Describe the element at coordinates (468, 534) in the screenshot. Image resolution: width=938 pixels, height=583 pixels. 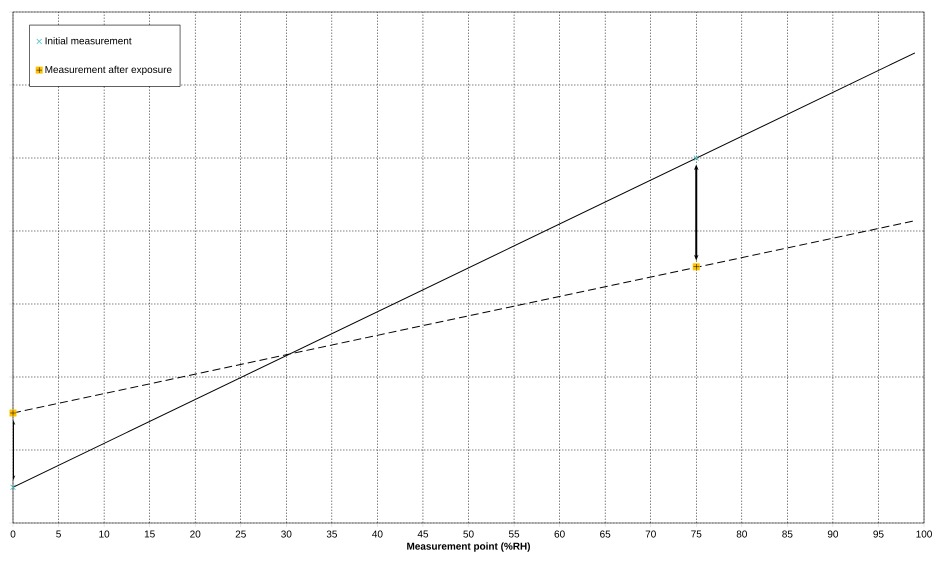
I see `x-tick-label: 50` at that location.